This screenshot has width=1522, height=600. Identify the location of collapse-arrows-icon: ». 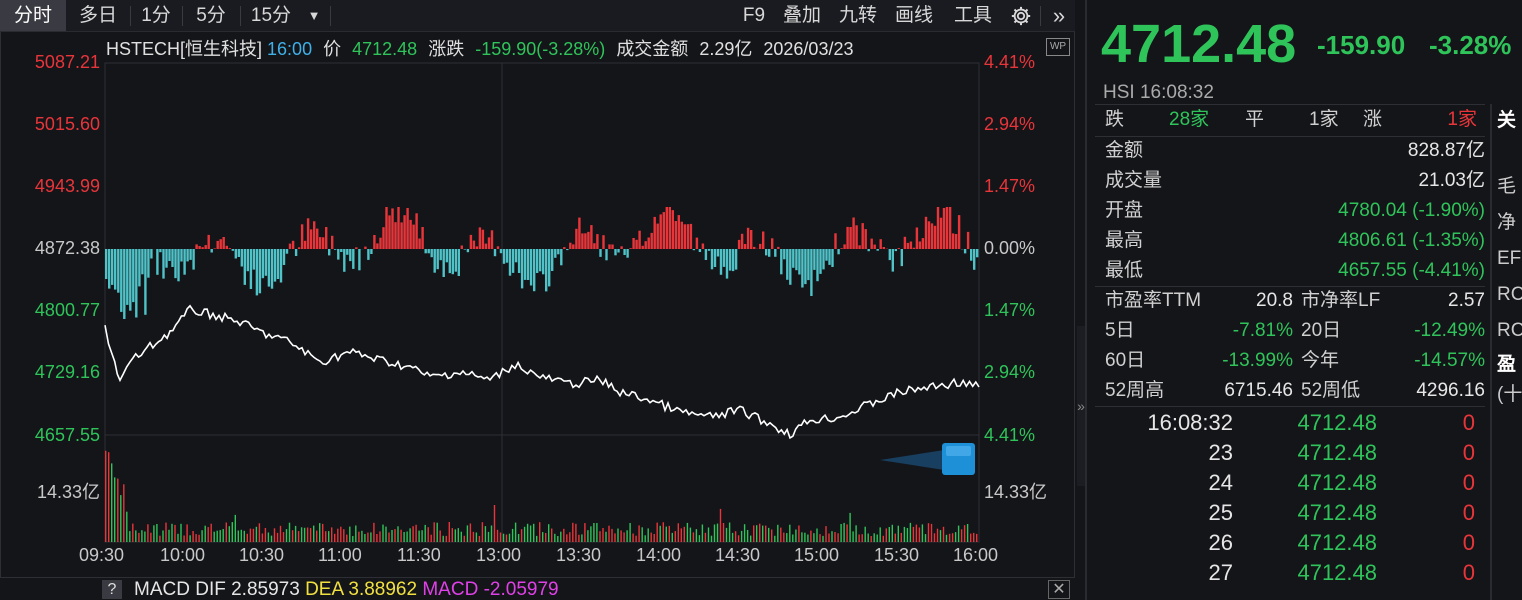
(1059, 15).